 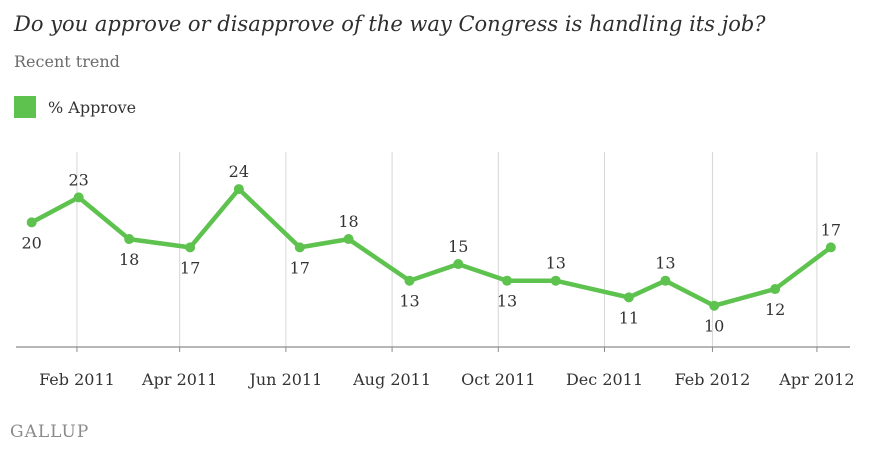 I want to click on x-tick-label: Feb 2012, so click(x=713, y=379).